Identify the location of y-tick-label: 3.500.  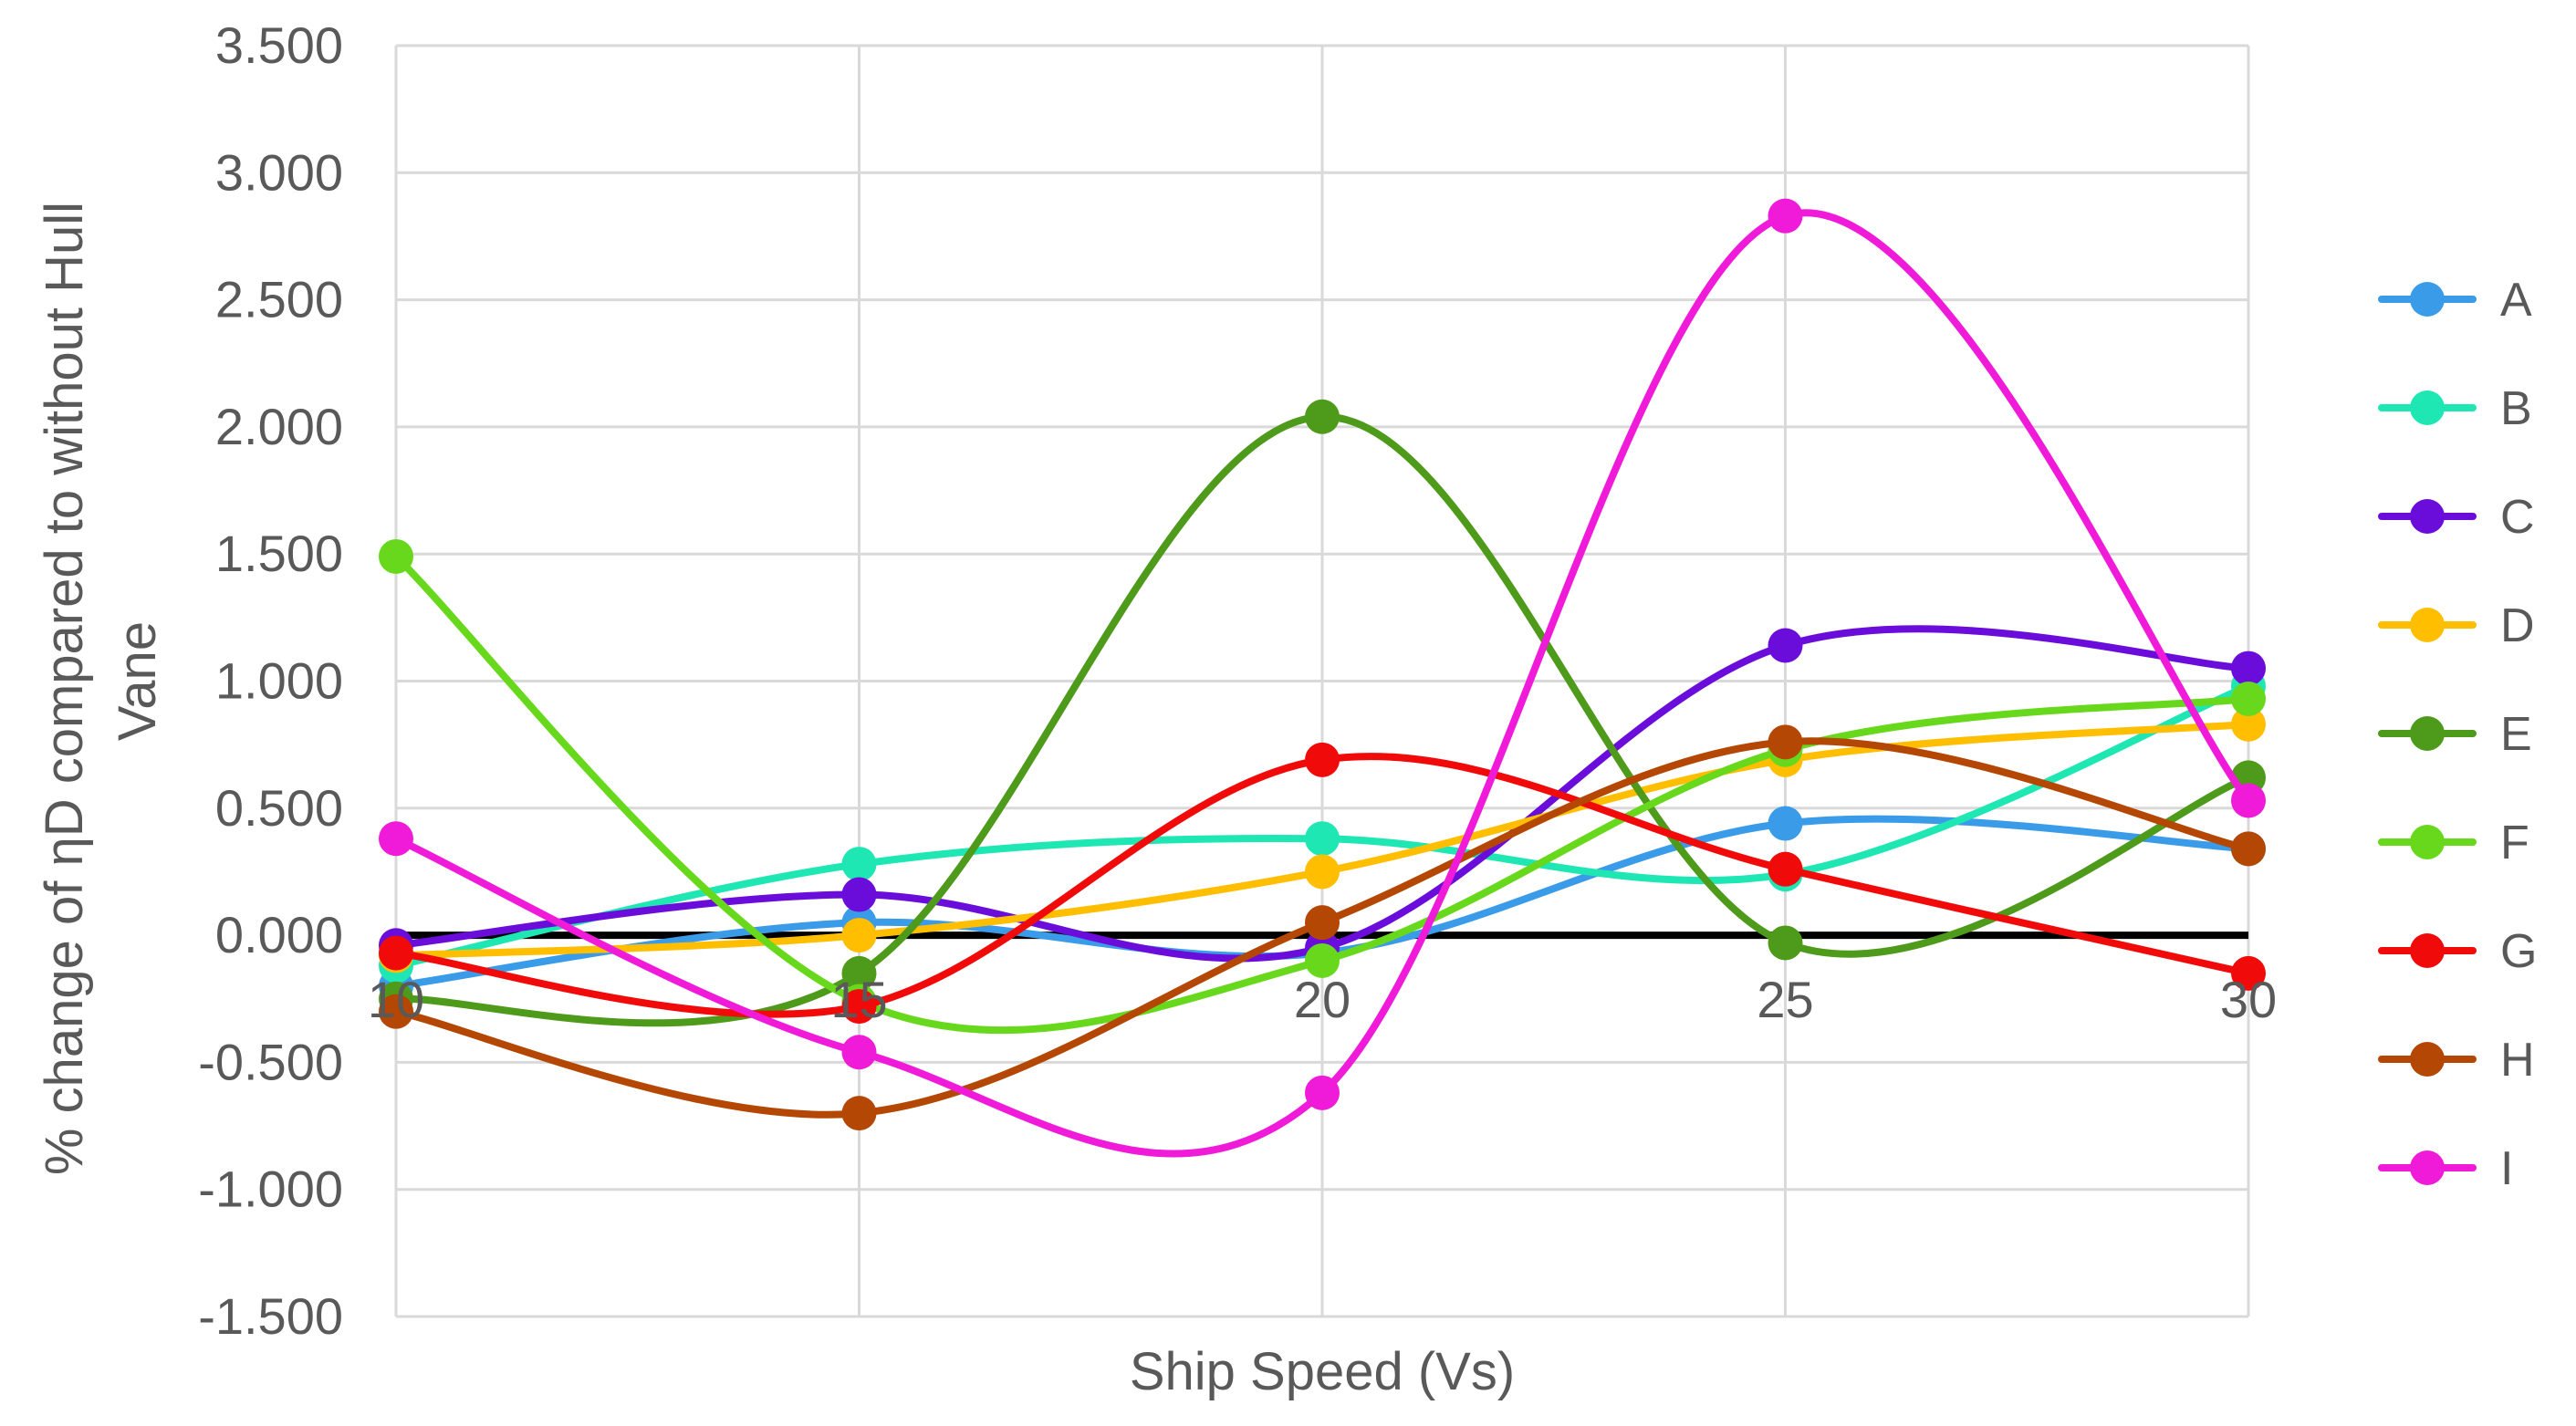
(279, 45).